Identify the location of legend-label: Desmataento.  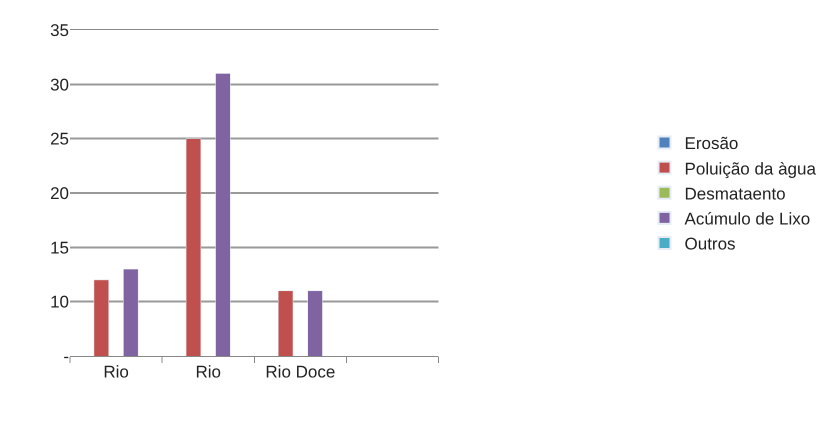
(735, 194).